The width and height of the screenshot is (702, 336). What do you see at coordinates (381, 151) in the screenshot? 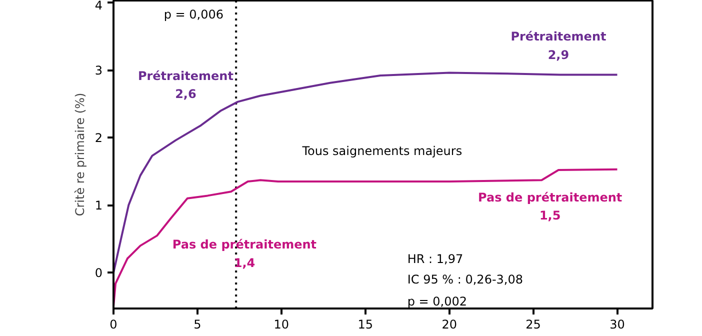
I see `annotation: Tous saignements majeurs` at bounding box center [381, 151].